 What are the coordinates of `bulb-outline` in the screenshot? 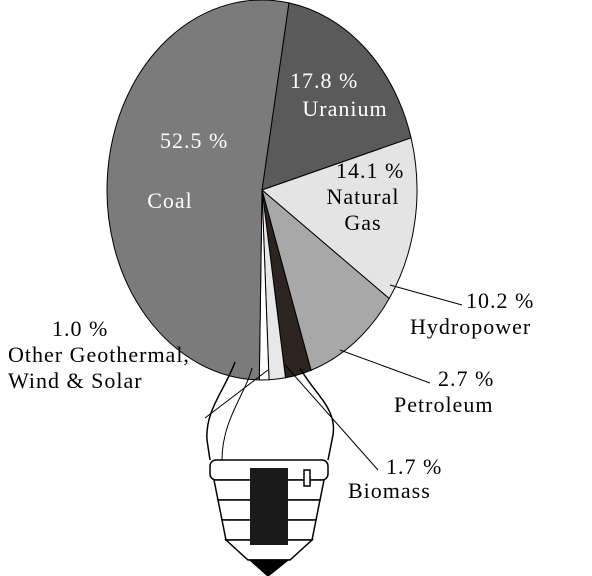 It's located at (270, 411).